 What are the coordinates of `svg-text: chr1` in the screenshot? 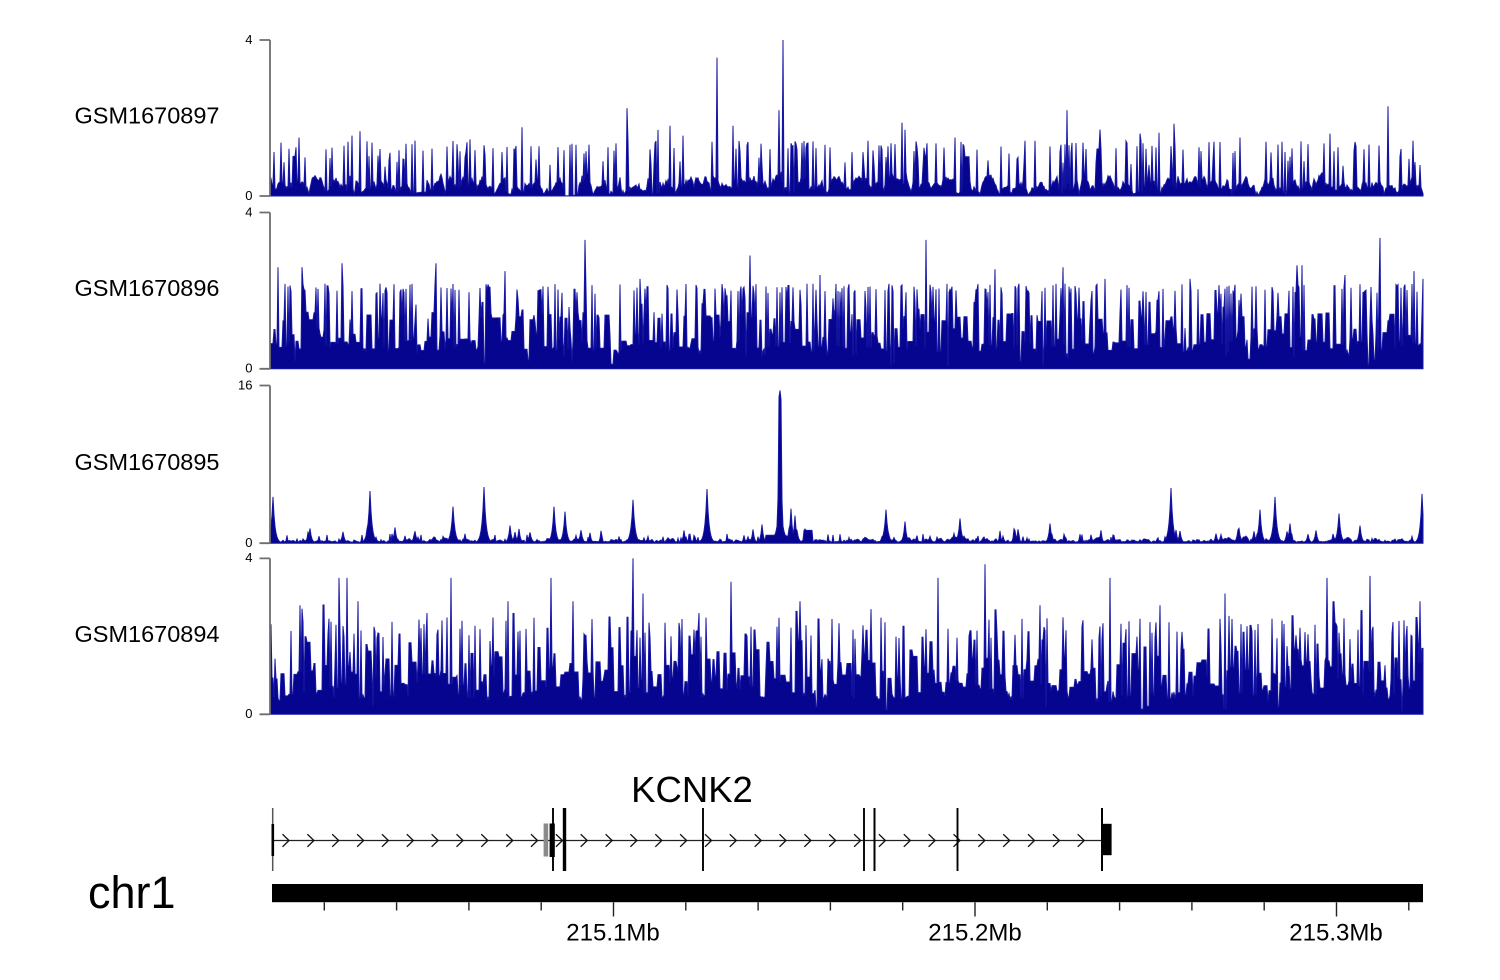 It's located at (132, 892).